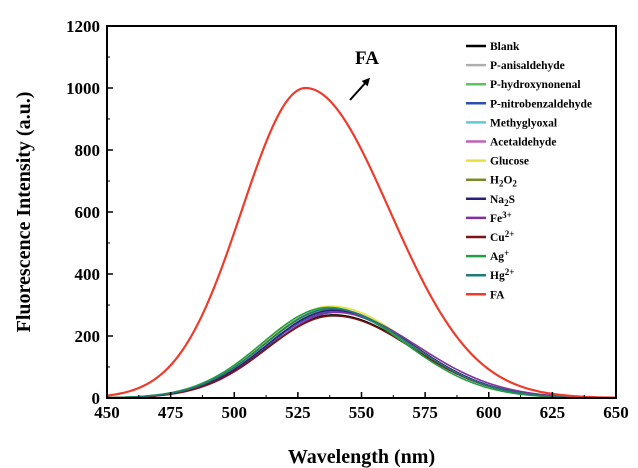 This screenshot has width=638, height=468. I want to click on legend-label: Ag+, so click(499, 256).